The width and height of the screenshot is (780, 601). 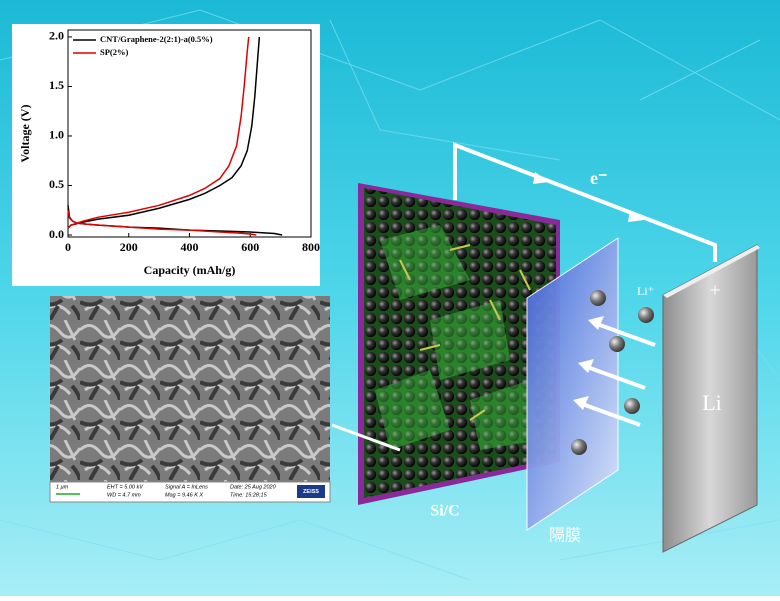 I want to click on data-line, so click(x=162, y=136).